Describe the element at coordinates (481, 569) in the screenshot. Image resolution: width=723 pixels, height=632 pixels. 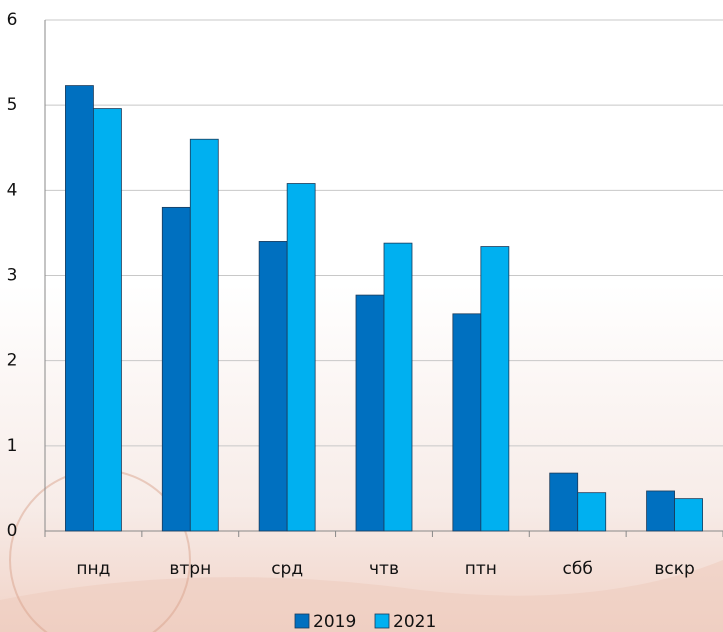
I see `x-tick-label: птн` at that location.